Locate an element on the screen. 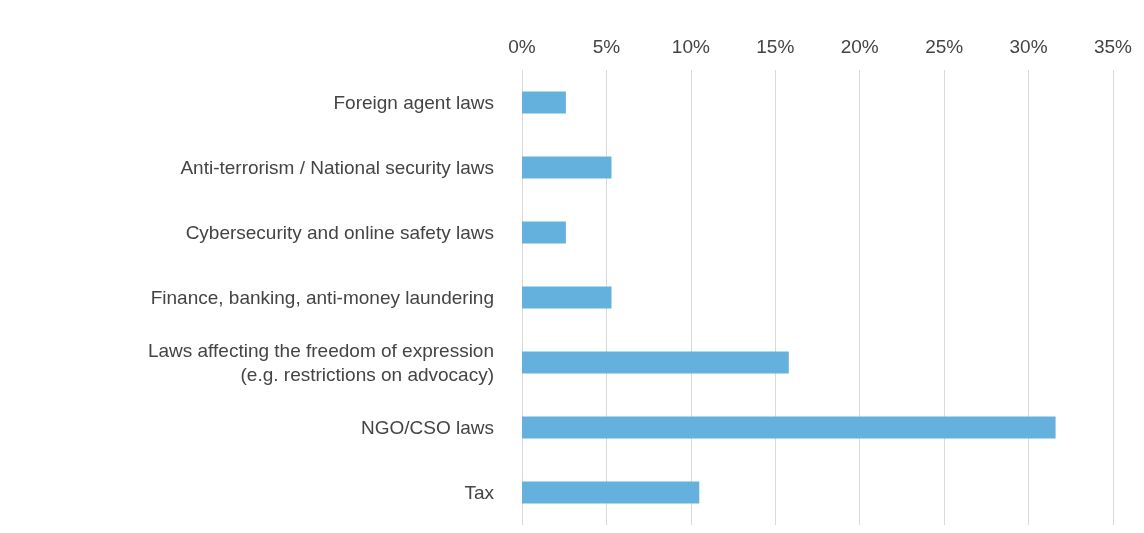 The image size is (1144, 533). y-tick-label: Cybersecurity and online safety laws is located at coordinates (339, 232).